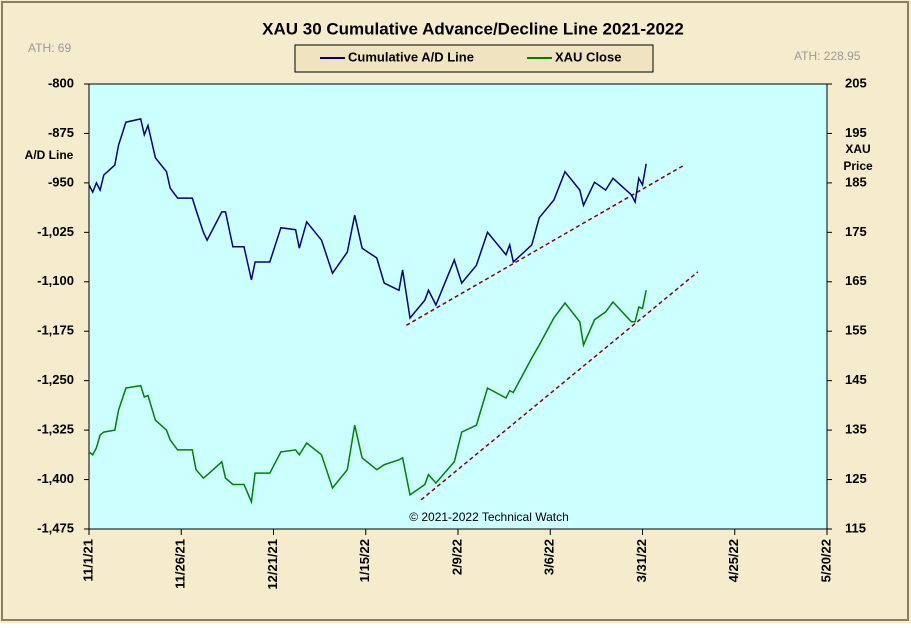  What do you see at coordinates (856, 82) in the screenshot?
I see `y2-tick-label: 205` at bounding box center [856, 82].